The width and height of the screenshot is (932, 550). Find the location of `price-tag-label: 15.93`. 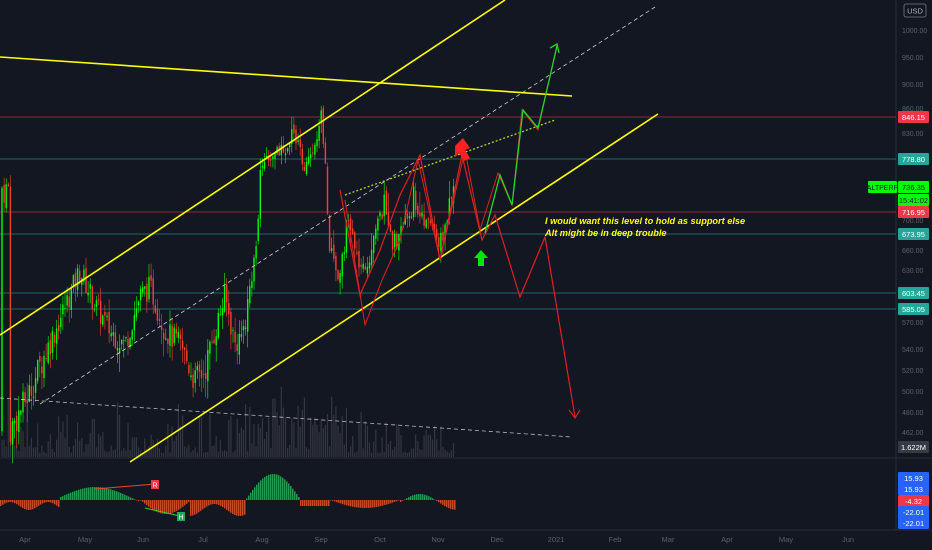

price-tag-label: 15.93 is located at coordinates (913, 478).